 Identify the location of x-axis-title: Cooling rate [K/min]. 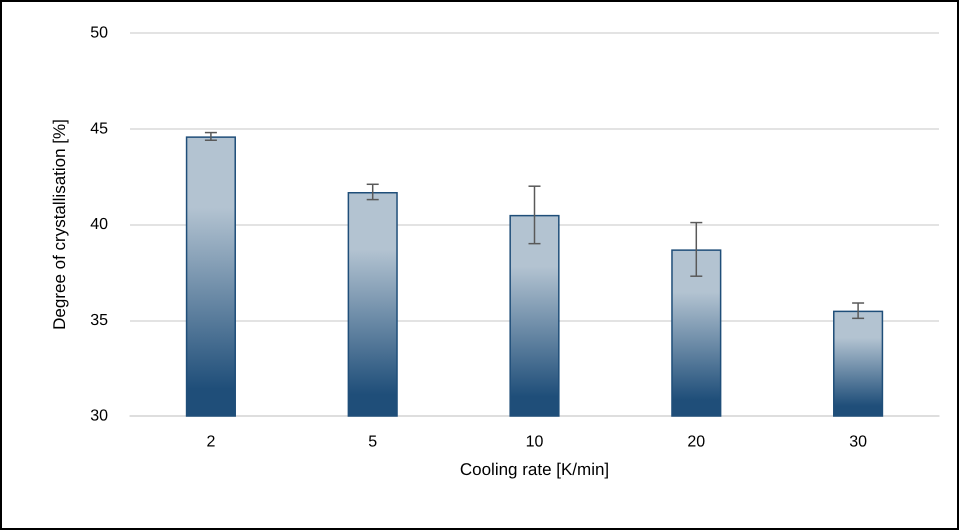
(535, 469).